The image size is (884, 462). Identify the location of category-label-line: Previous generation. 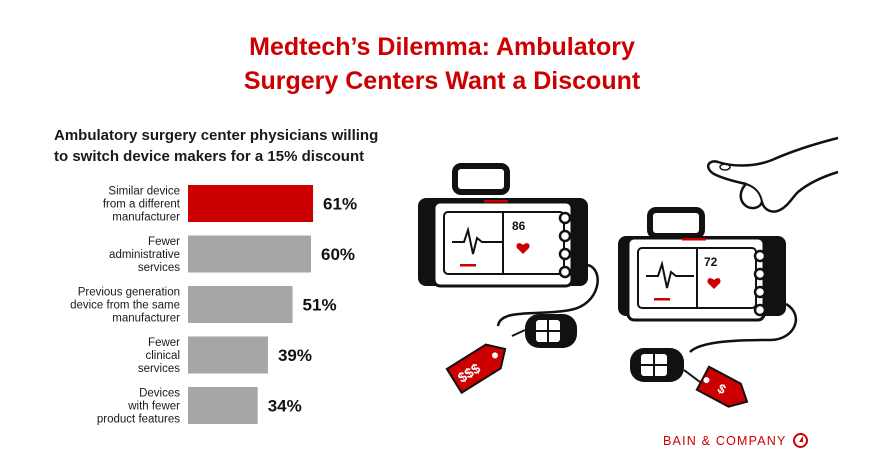
(129, 293).